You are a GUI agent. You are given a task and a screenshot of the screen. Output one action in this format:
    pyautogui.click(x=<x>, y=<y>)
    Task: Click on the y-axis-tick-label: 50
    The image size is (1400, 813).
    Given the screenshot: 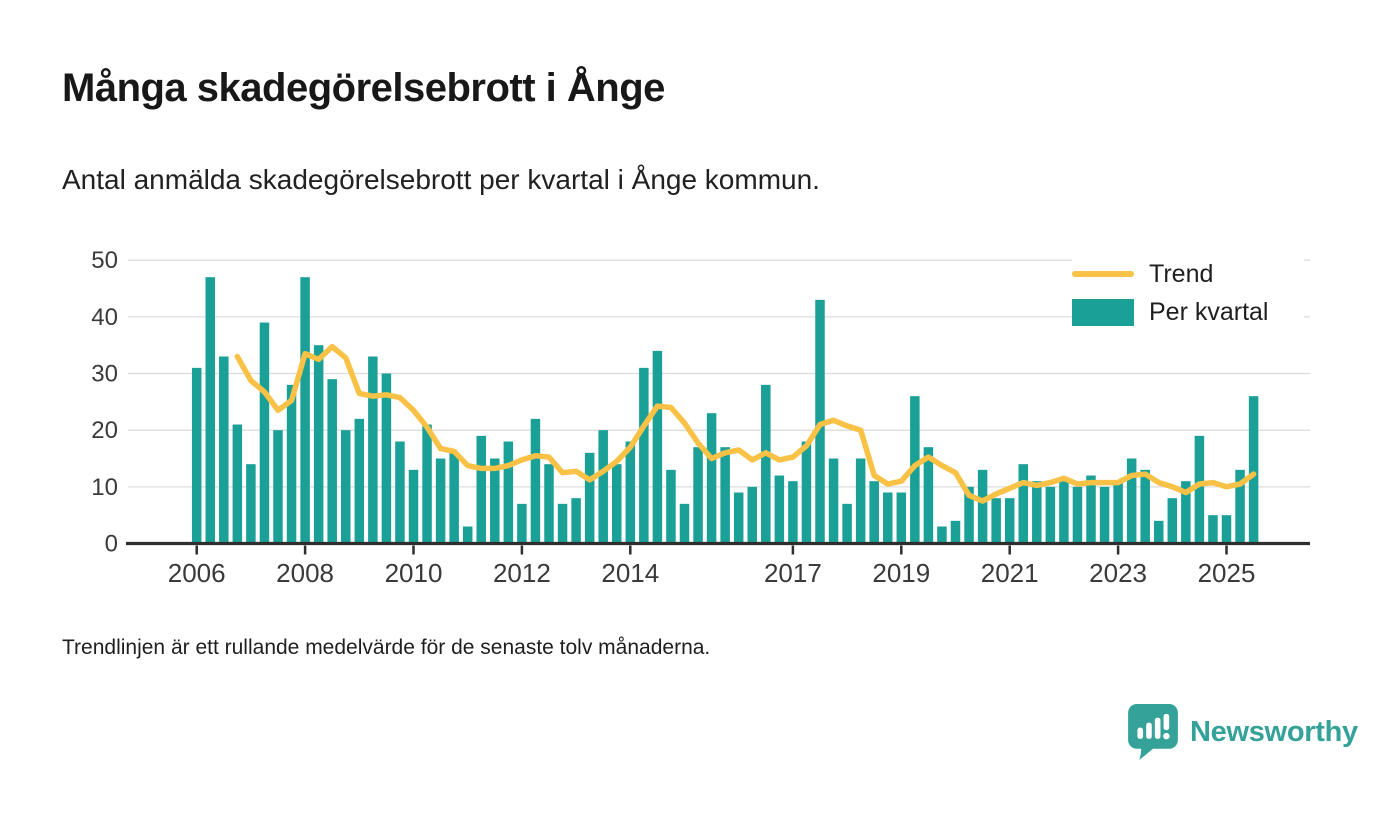 What is the action you would take?
    pyautogui.click(x=104, y=260)
    